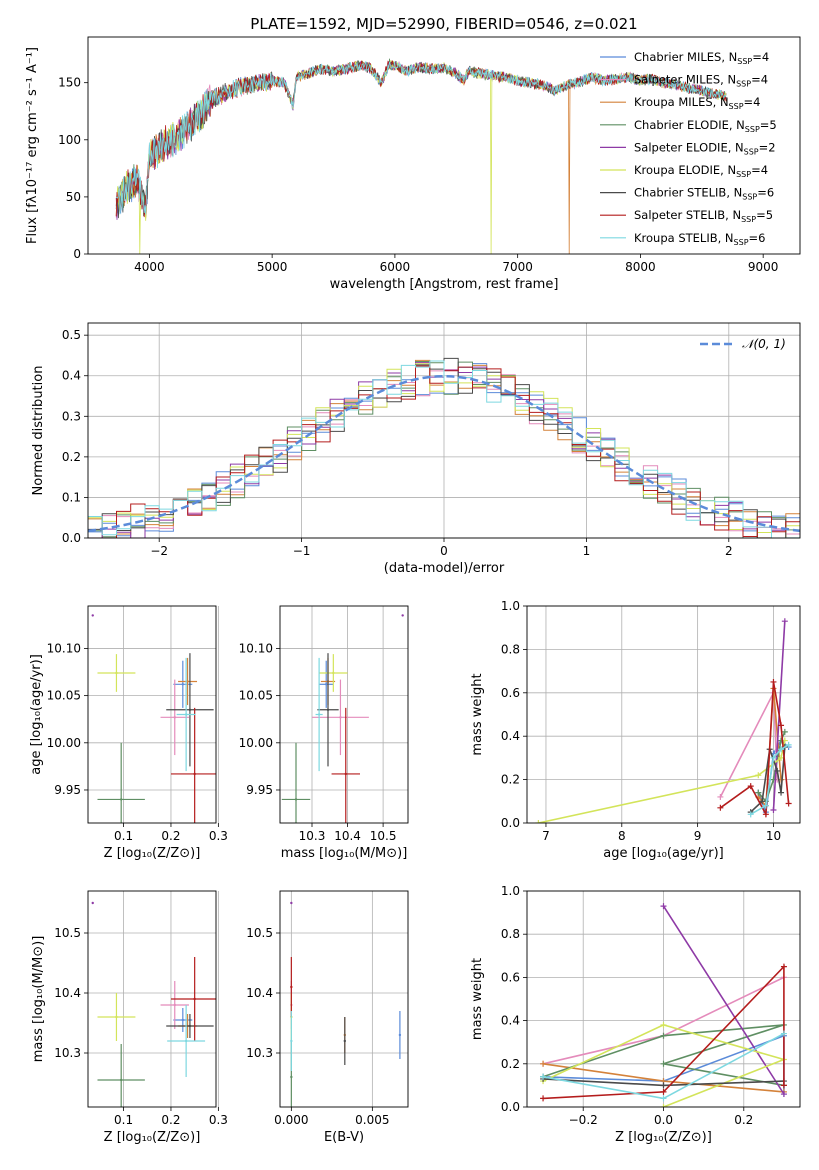  What do you see at coordinates (73, 197) in the screenshot?
I see `y-tick-label: 50` at bounding box center [73, 197].